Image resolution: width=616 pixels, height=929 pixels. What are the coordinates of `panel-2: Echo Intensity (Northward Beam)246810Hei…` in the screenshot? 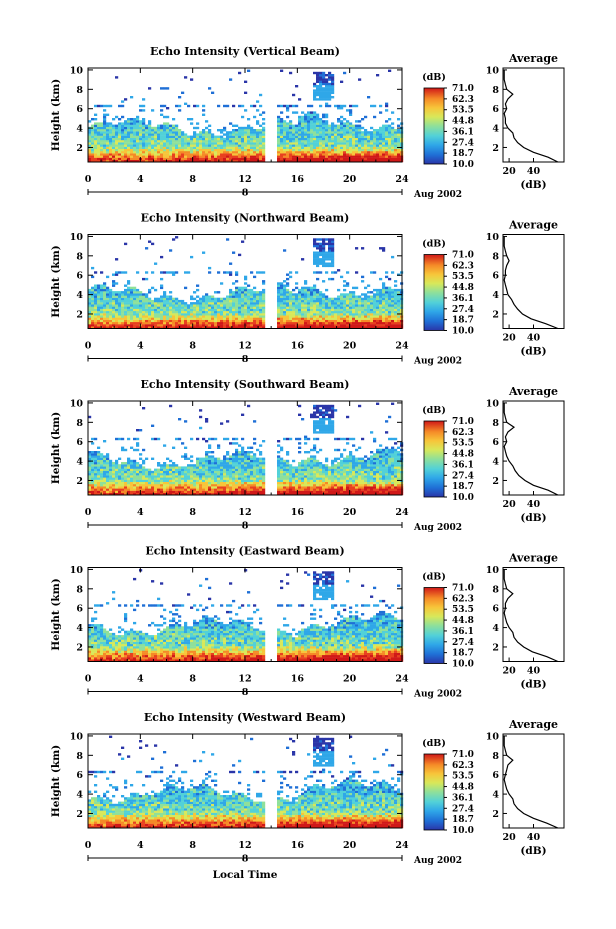 It's located at (307, 289).